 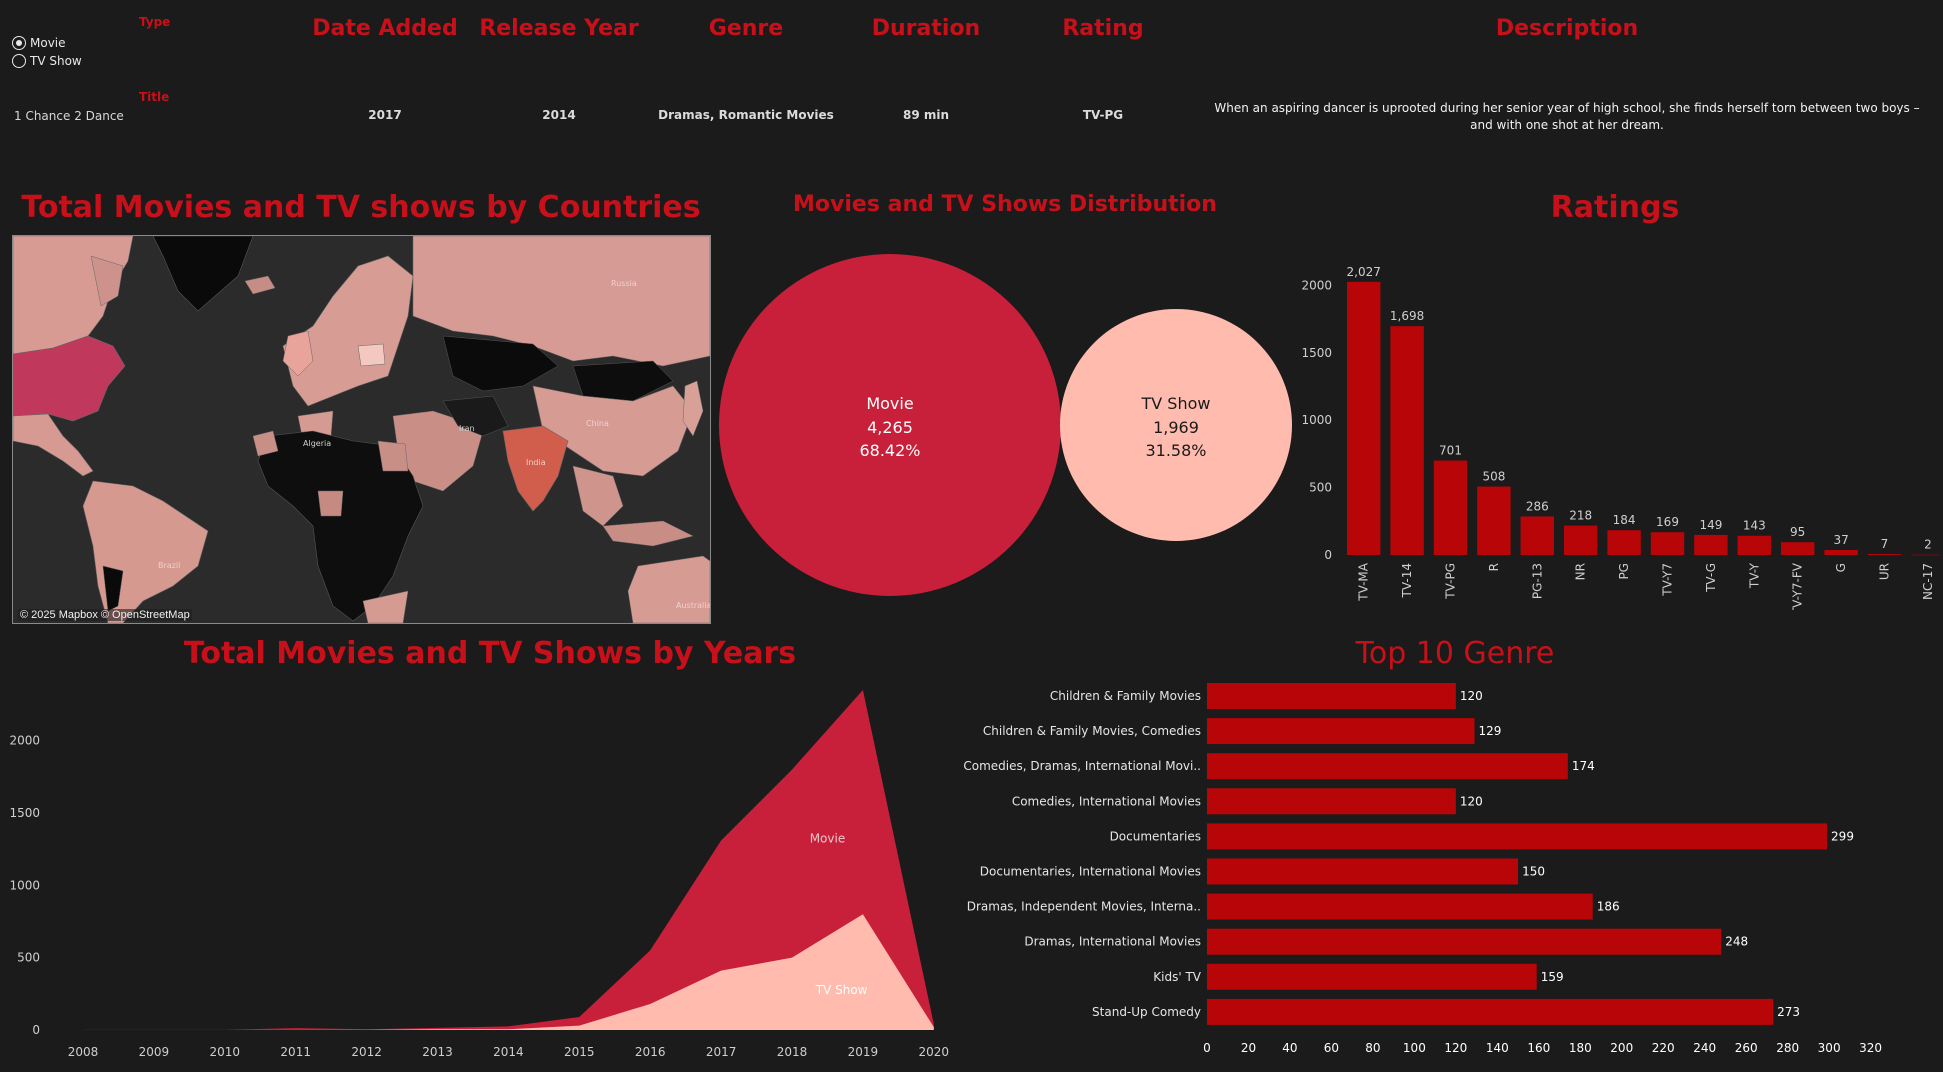 I want to click on map-russia, so click(x=561, y=301).